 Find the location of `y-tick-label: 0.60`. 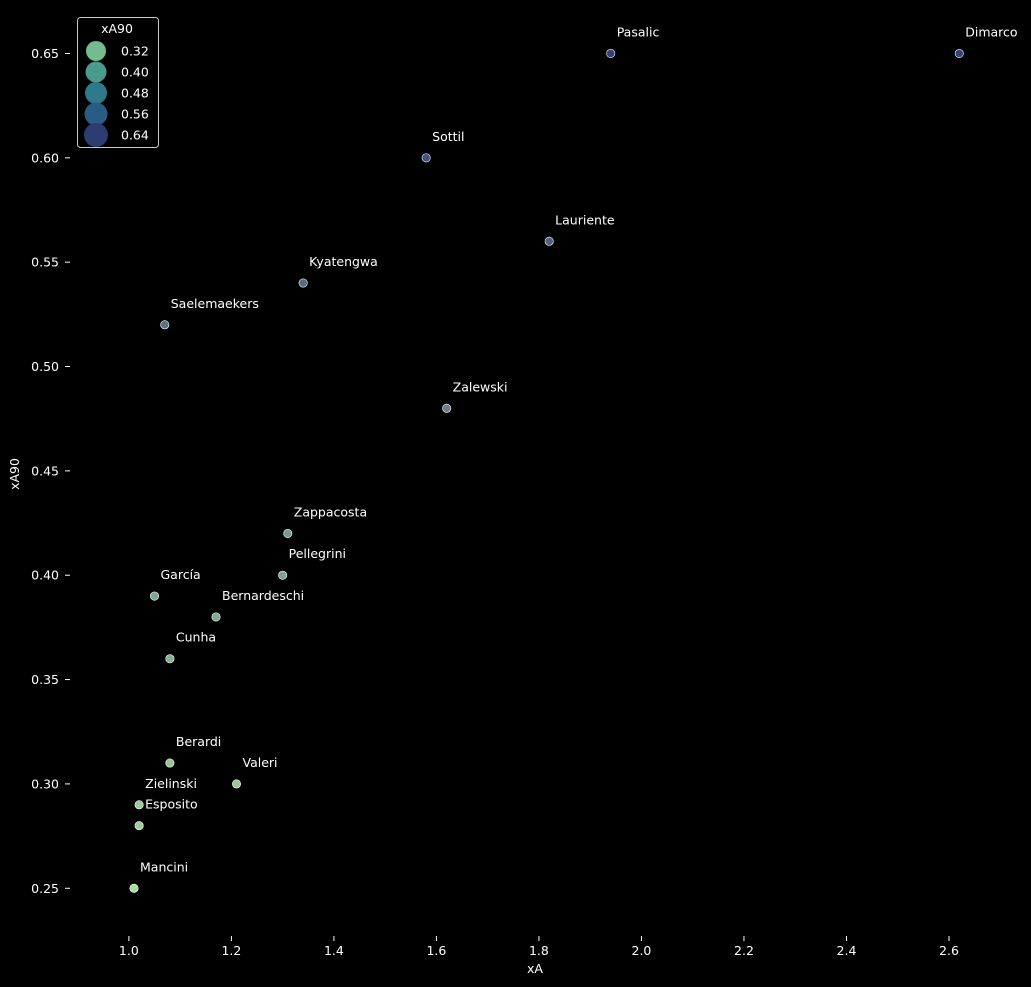

y-tick-label: 0.60 is located at coordinates (45, 157).